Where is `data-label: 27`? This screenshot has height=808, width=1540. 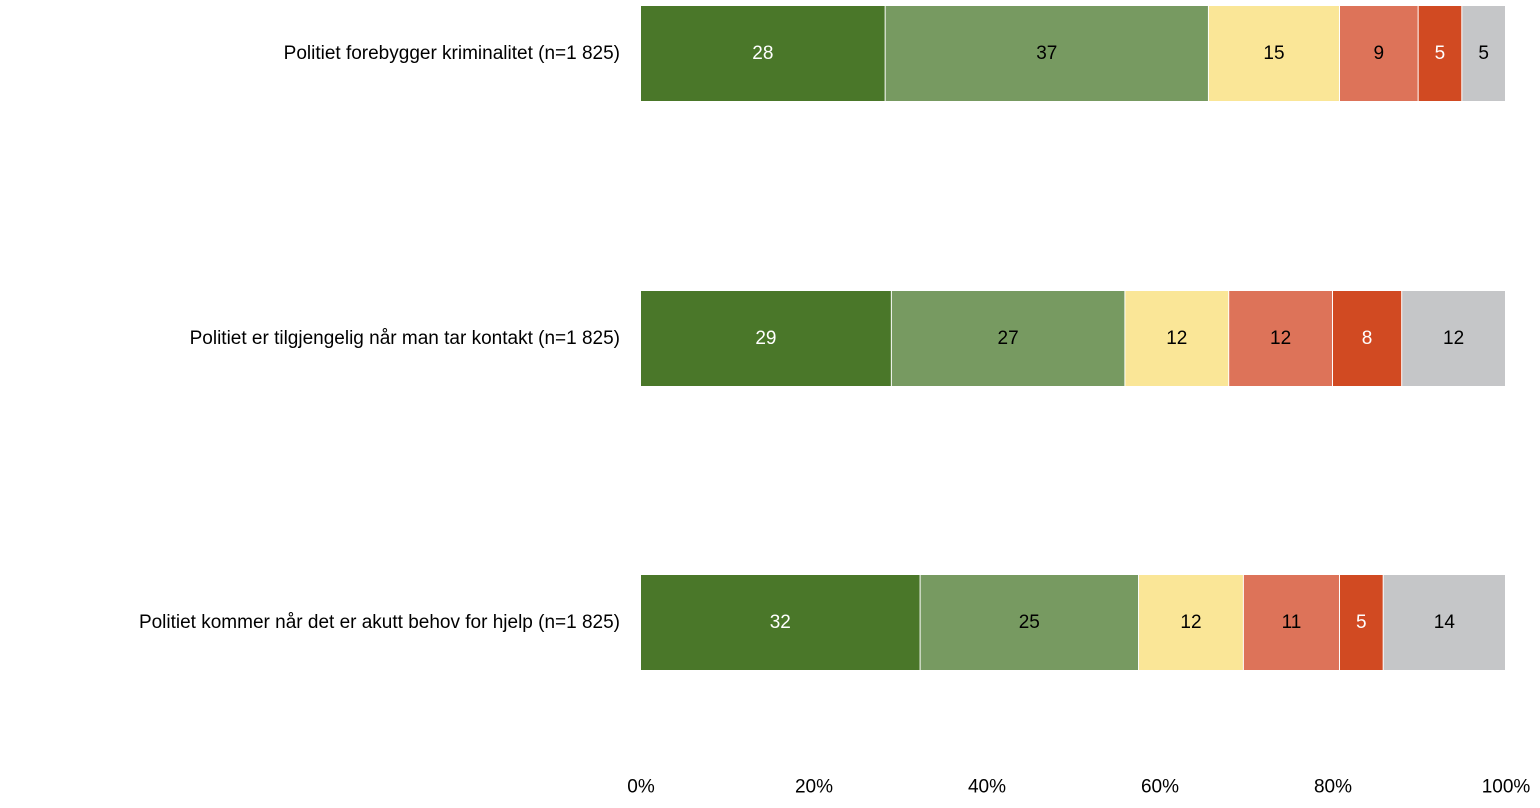 data-label: 27 is located at coordinates (1008, 338).